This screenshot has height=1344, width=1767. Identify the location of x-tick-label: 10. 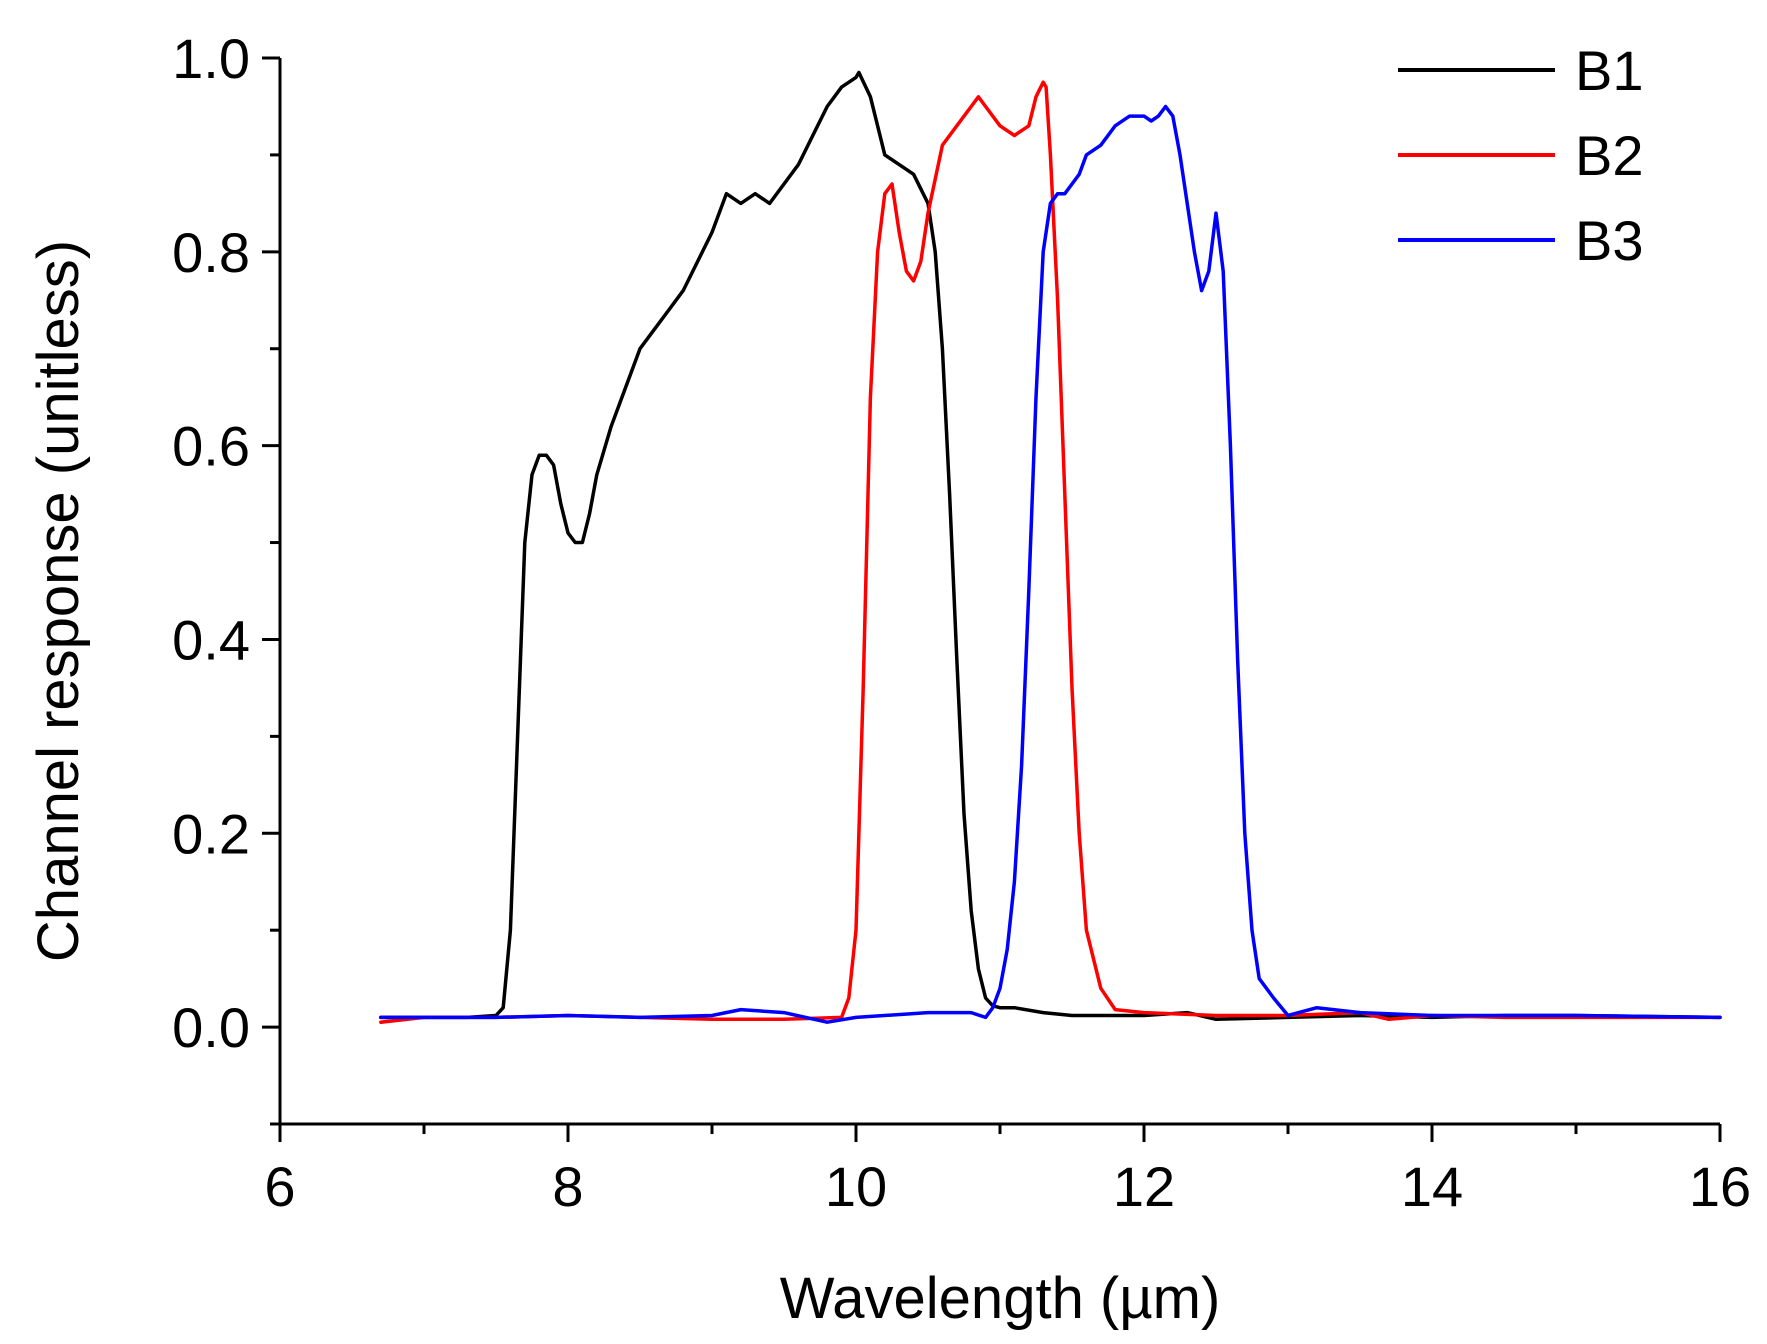
(856, 1186).